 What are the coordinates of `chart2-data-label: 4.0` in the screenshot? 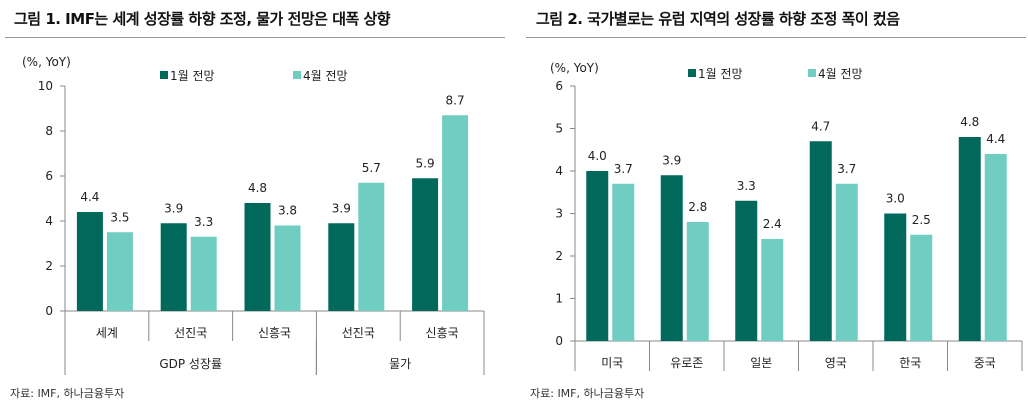 It's located at (597, 156).